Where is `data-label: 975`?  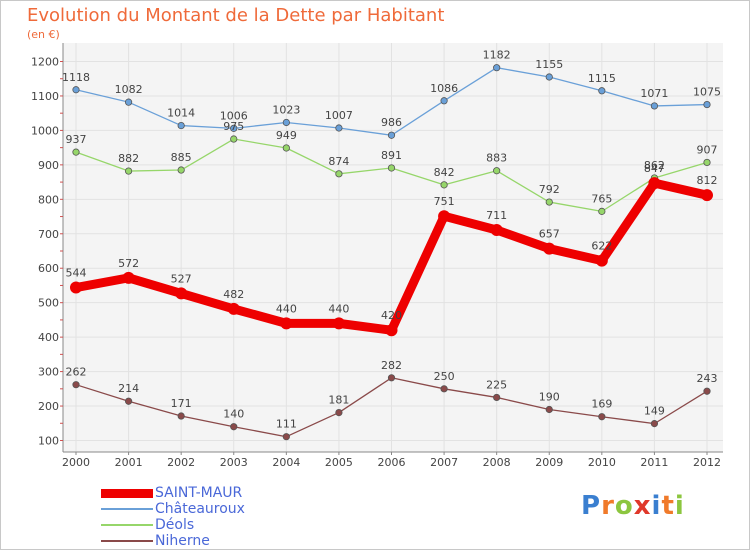
data-label: 975 is located at coordinates (233, 126).